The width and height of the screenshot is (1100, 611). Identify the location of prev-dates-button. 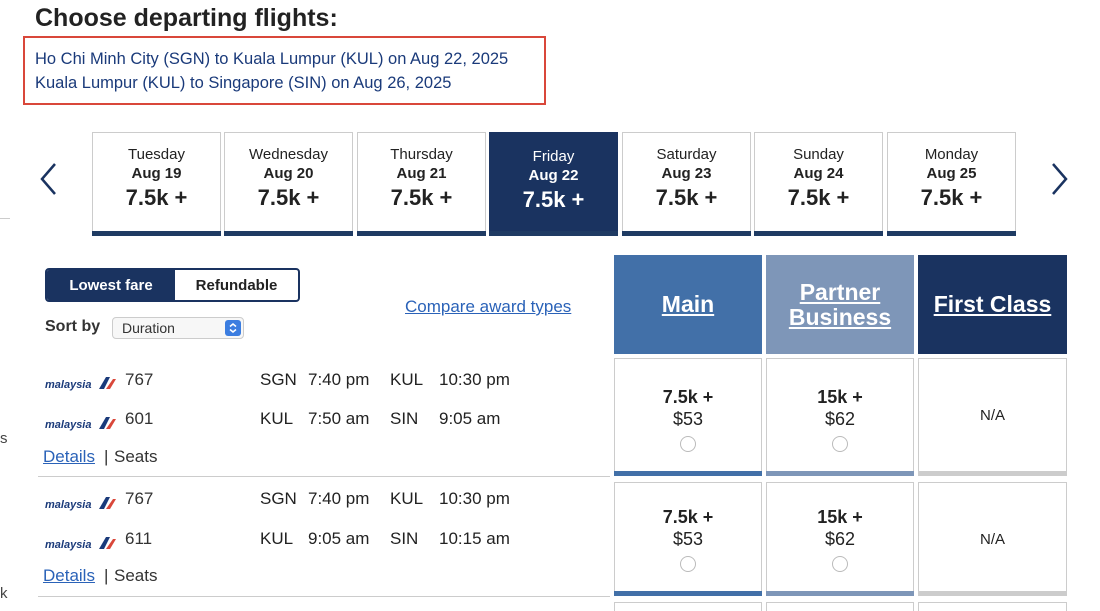
(49, 179).